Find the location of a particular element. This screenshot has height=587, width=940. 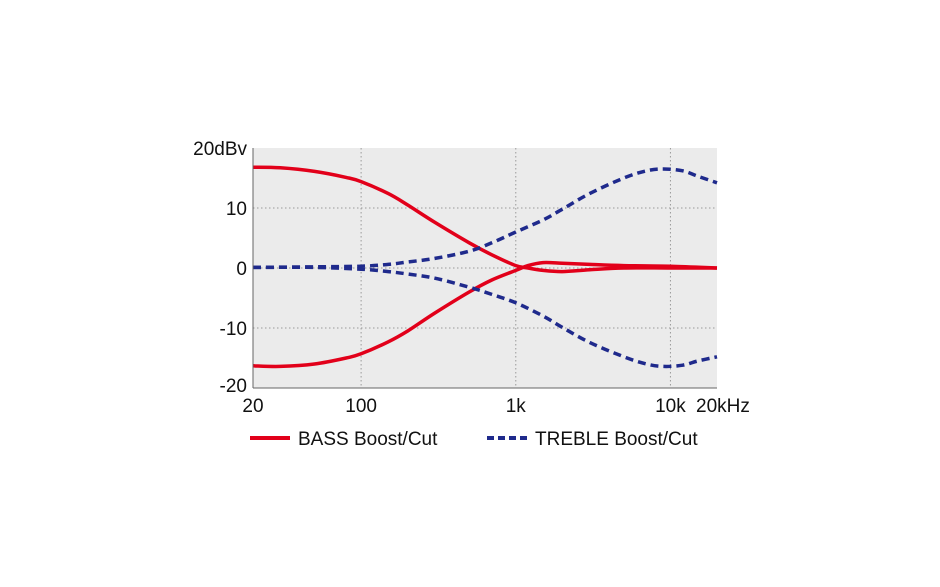

x-tick-label: 100 is located at coordinates (361, 406).